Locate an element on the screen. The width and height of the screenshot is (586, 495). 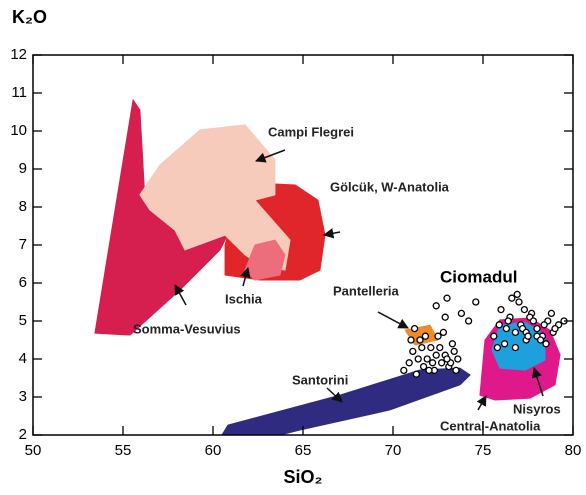
y-tick-label: 10 is located at coordinates (18, 130).